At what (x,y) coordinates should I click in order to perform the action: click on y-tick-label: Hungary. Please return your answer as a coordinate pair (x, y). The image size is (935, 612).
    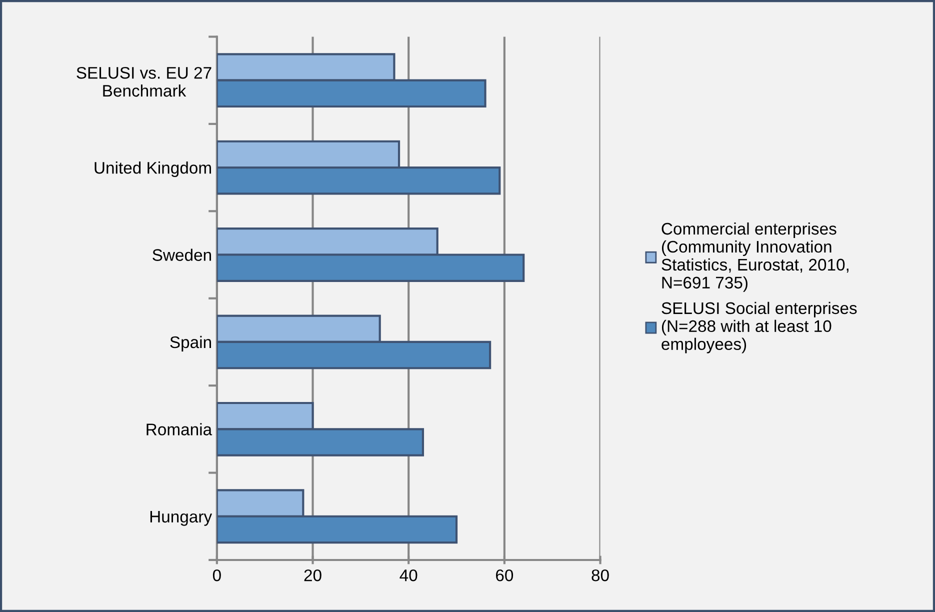
    Looking at the image, I should click on (181, 518).